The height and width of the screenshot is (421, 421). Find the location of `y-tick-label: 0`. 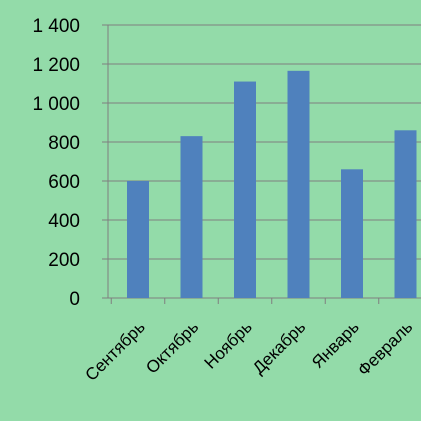

y-tick-label: 0 is located at coordinates (74, 299).